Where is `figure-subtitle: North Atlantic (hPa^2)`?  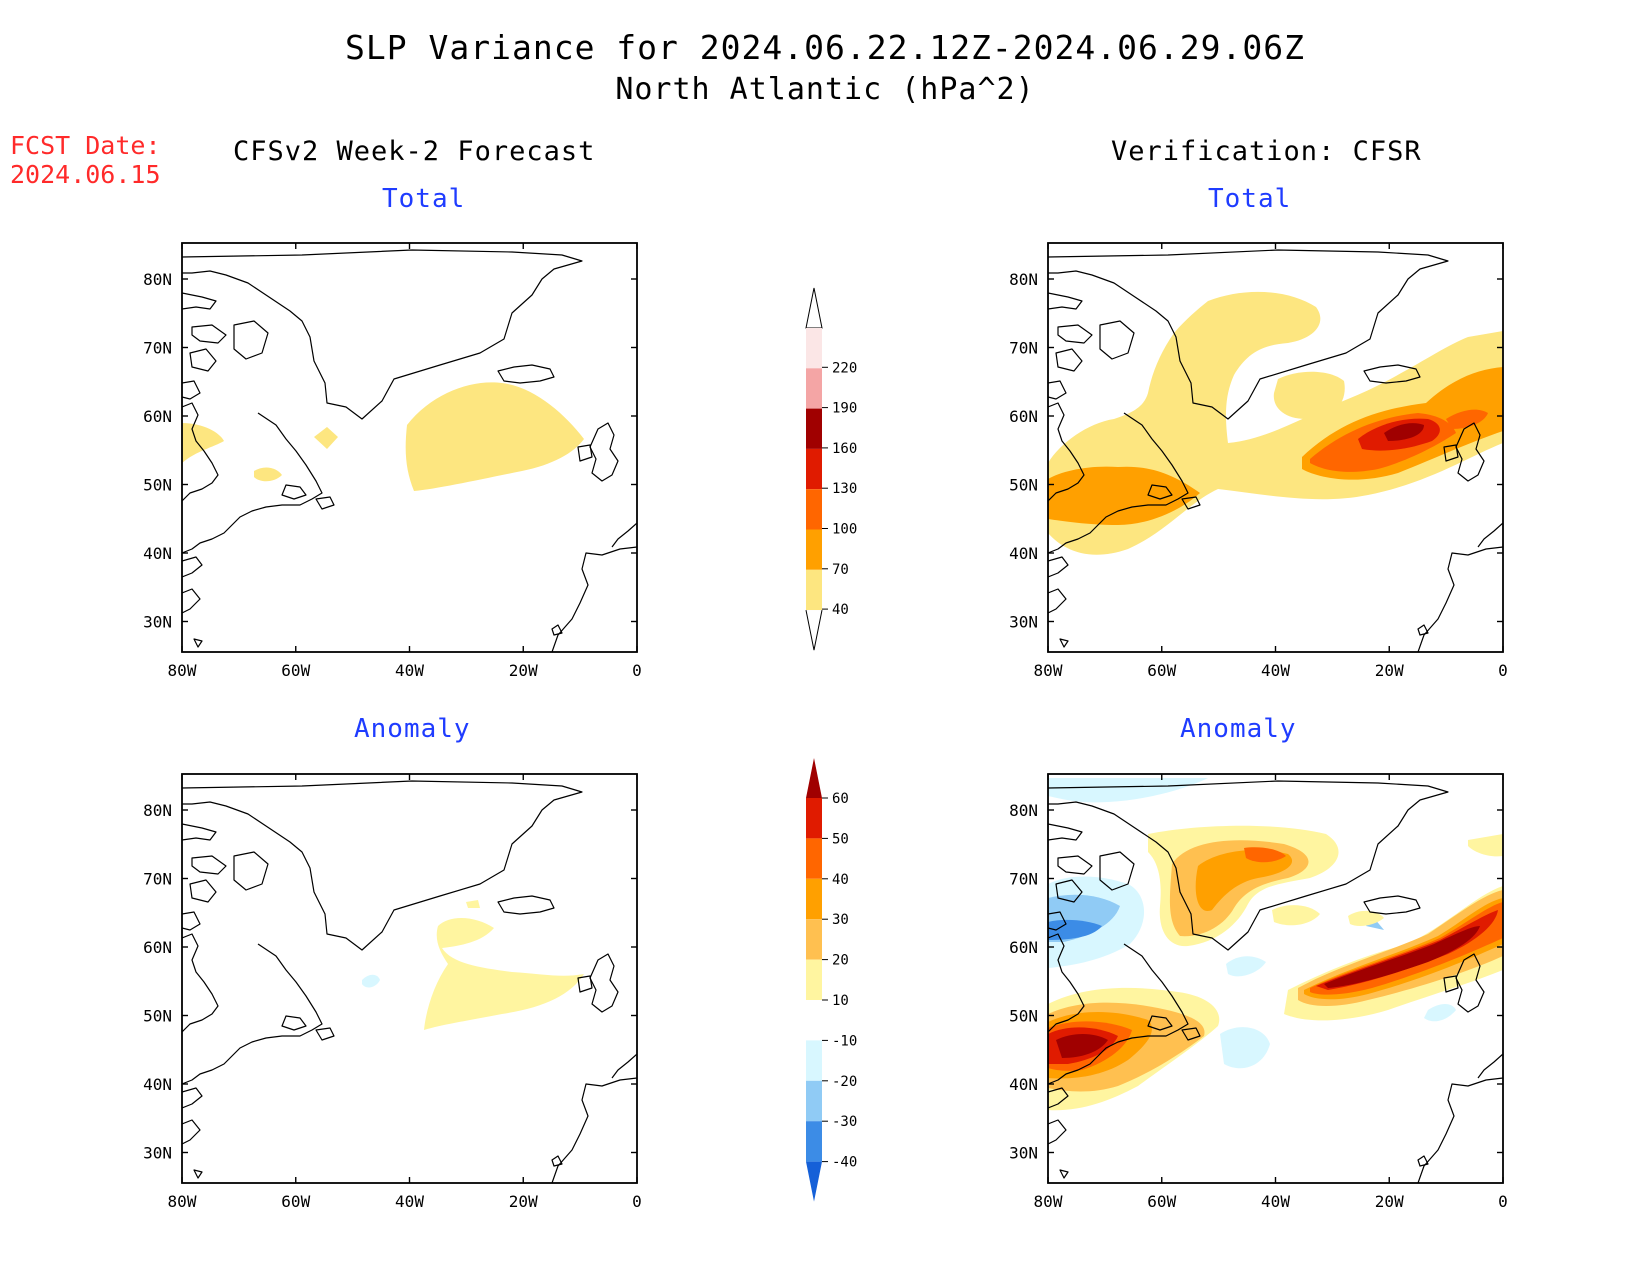 figure-subtitle: North Atlantic (hPa^2) is located at coordinates (825, 89).